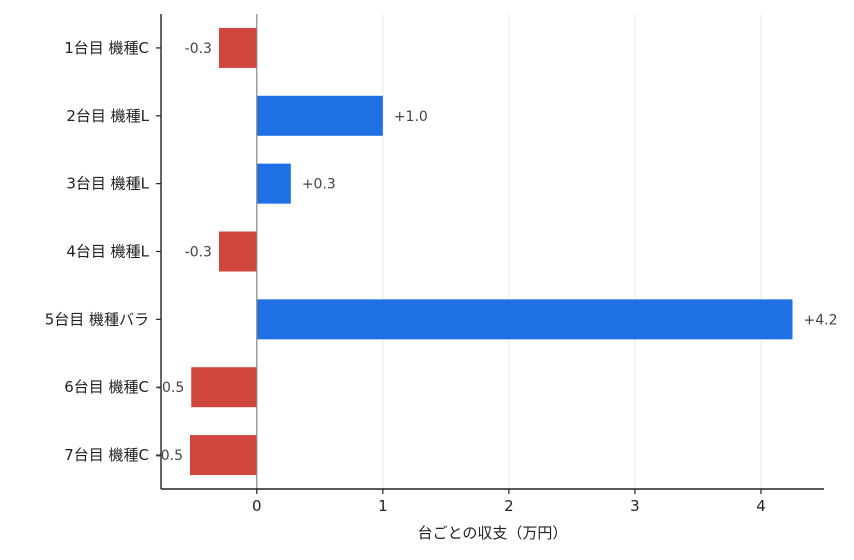  I want to click on x-tick-label: 2, so click(509, 506).